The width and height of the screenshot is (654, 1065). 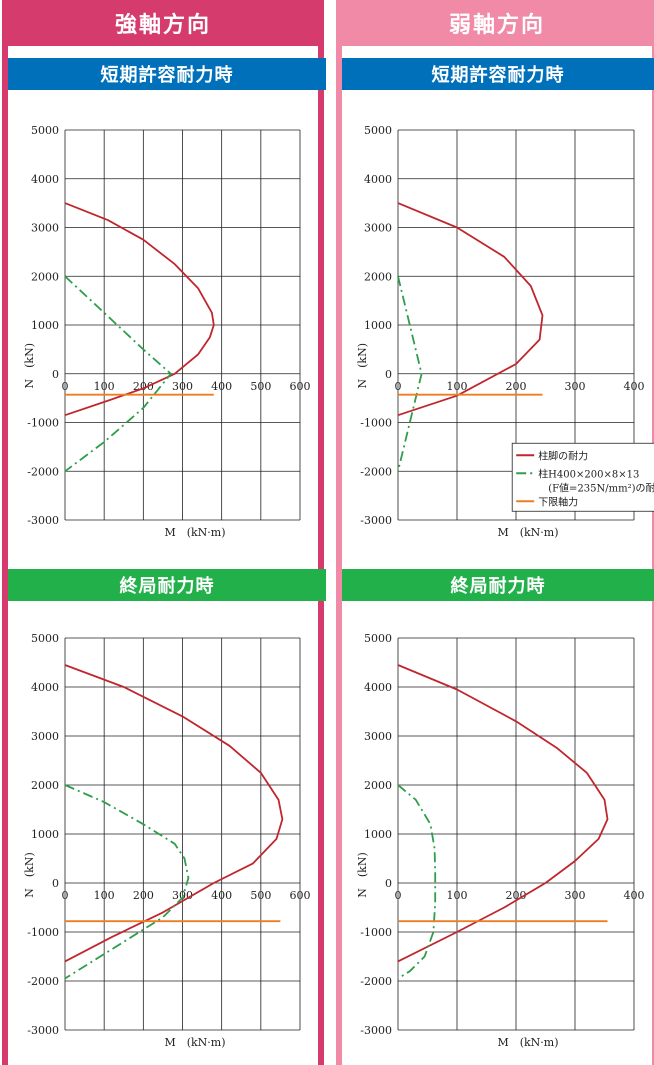 What do you see at coordinates (563, 455) in the screenshot?
I see `legend-label: 柱脚の耐力` at bounding box center [563, 455].